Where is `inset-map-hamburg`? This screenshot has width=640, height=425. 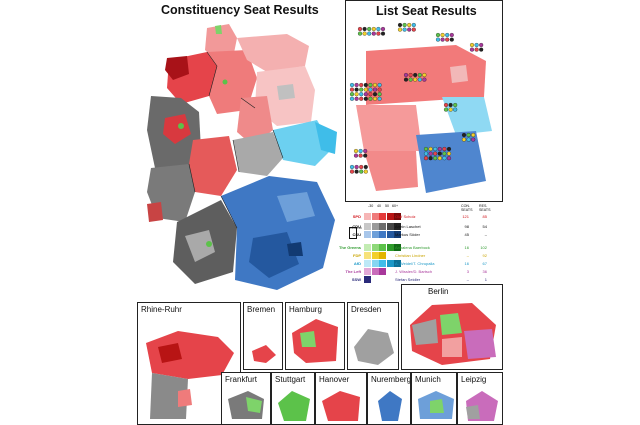
inset-map-hamburg is located at coordinates (315, 341).